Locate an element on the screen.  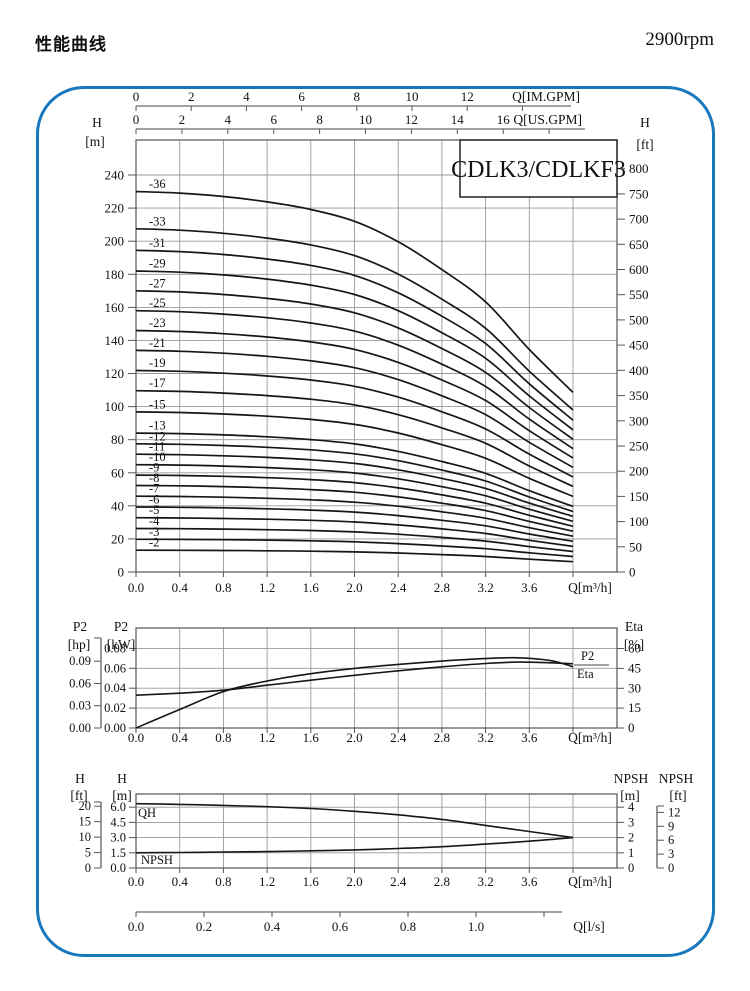
y-tick-label: 10 is located at coordinates (85, 837).